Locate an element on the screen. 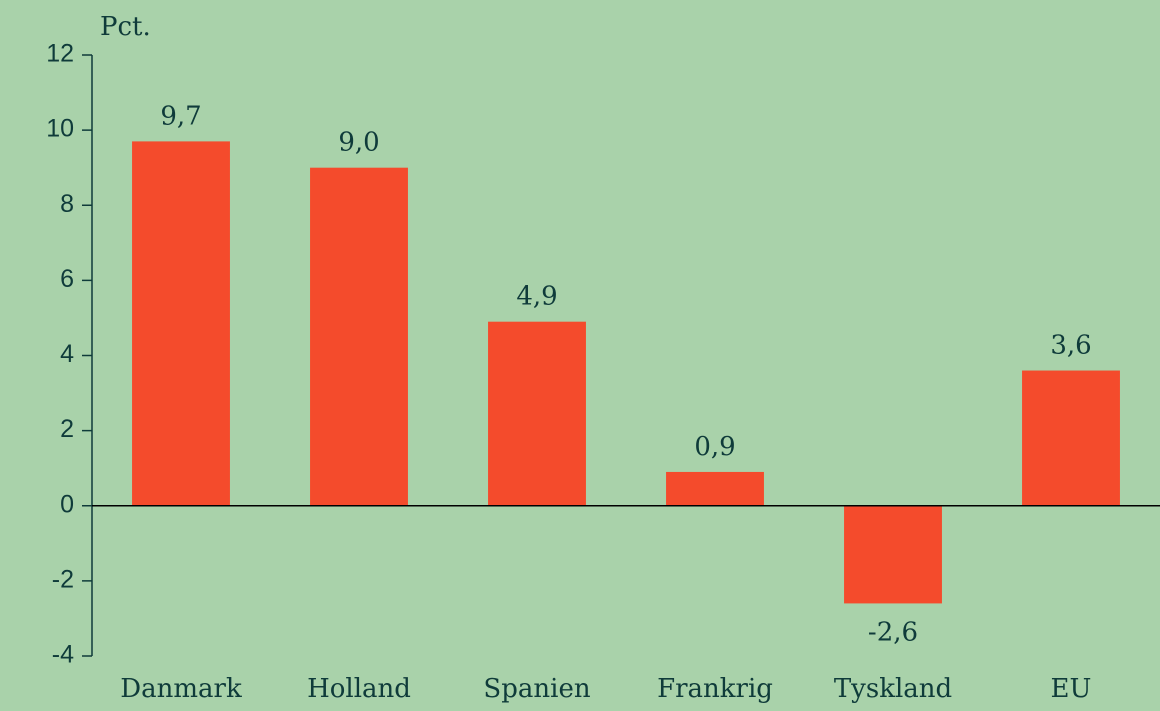 The image size is (1160, 711). x-tick-label: Tyskland is located at coordinates (893, 689).